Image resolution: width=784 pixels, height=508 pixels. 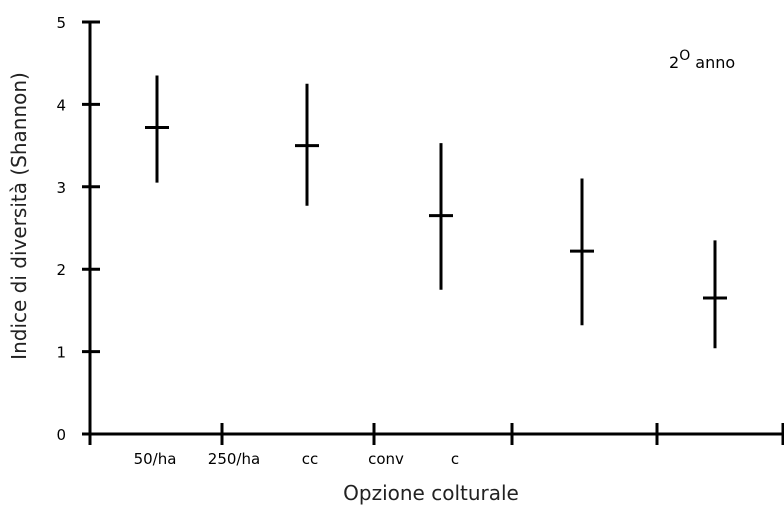 I want to click on annotation-superscript: O, so click(x=684, y=56).